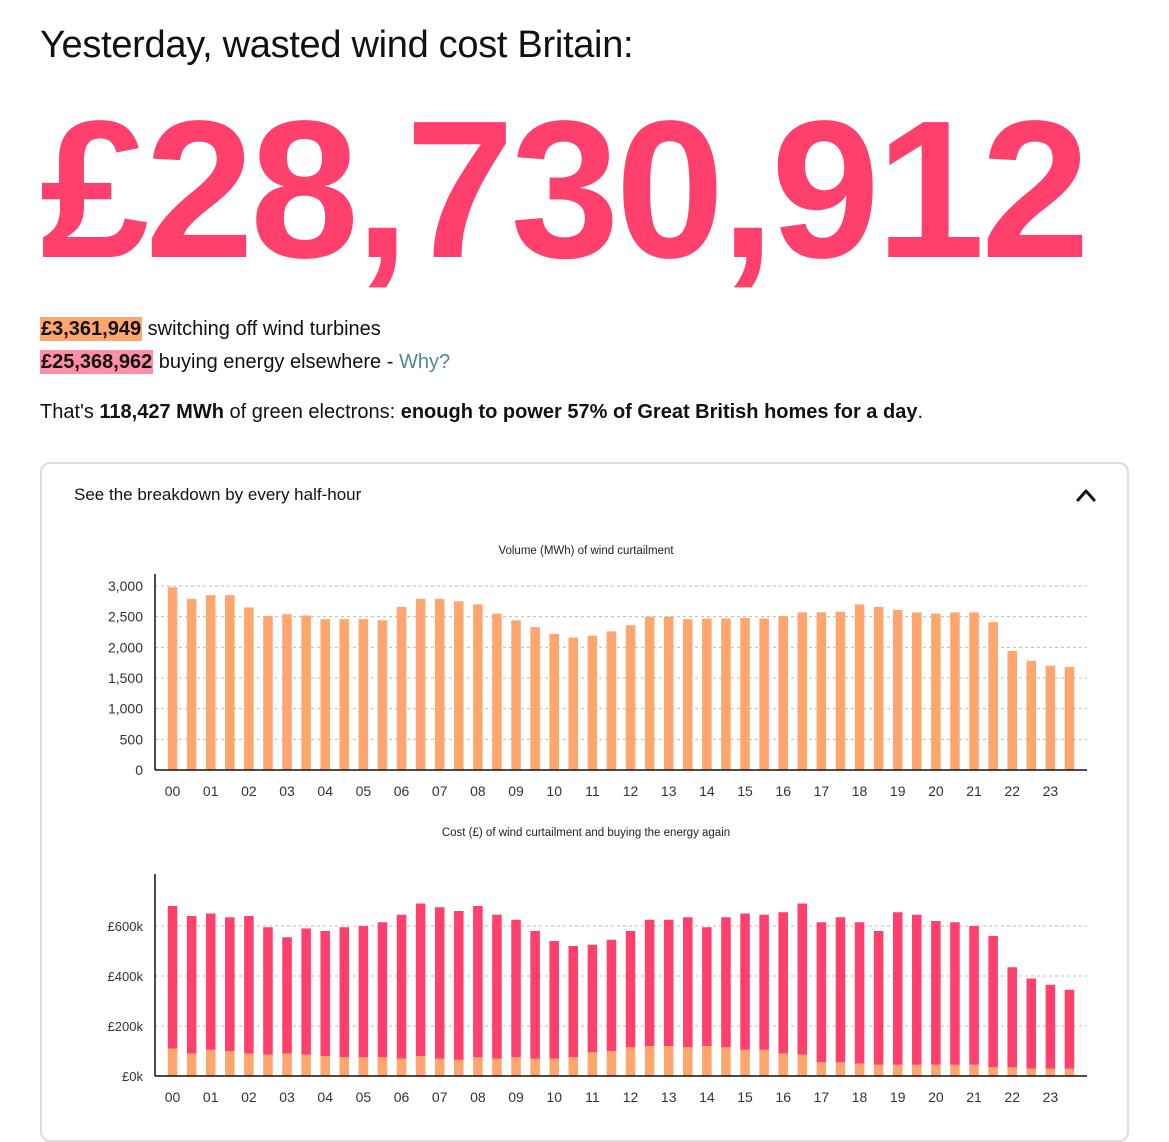 Image resolution: width=1169 pixels, height=1142 pixels. I want to click on why-link: Why?, so click(424, 362).